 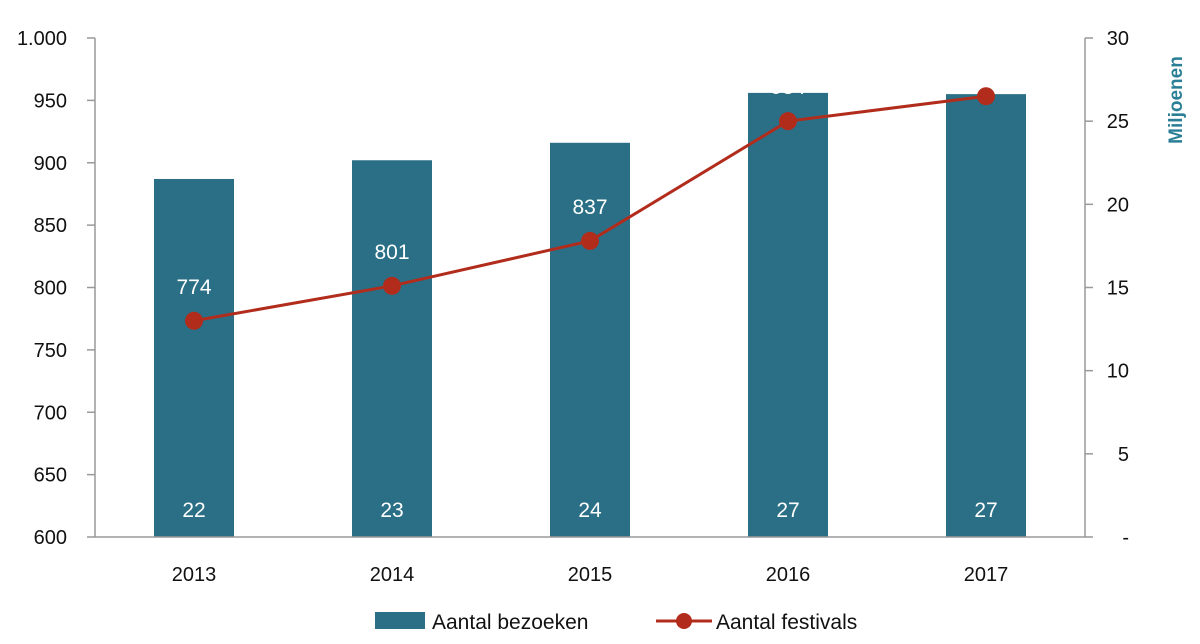 I want to click on bar-data-label: 22, so click(x=193, y=510).